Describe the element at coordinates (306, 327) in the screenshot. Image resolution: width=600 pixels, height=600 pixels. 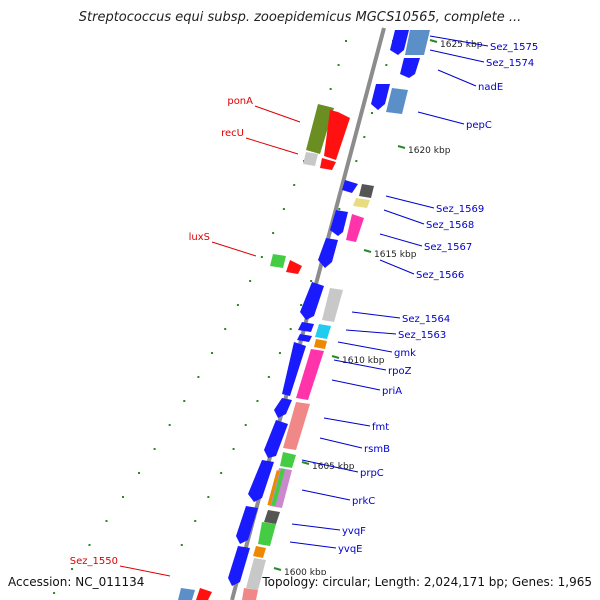
I see `gene-sez-1563a` at that location.